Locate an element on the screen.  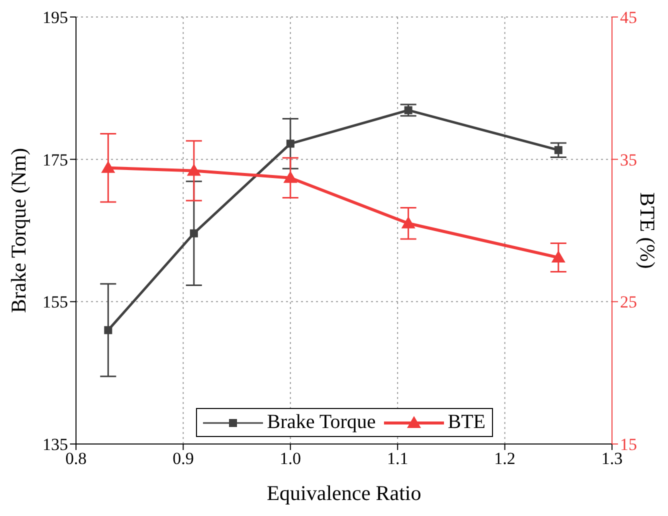
x-tick-label: 1.3 is located at coordinates (612, 458).